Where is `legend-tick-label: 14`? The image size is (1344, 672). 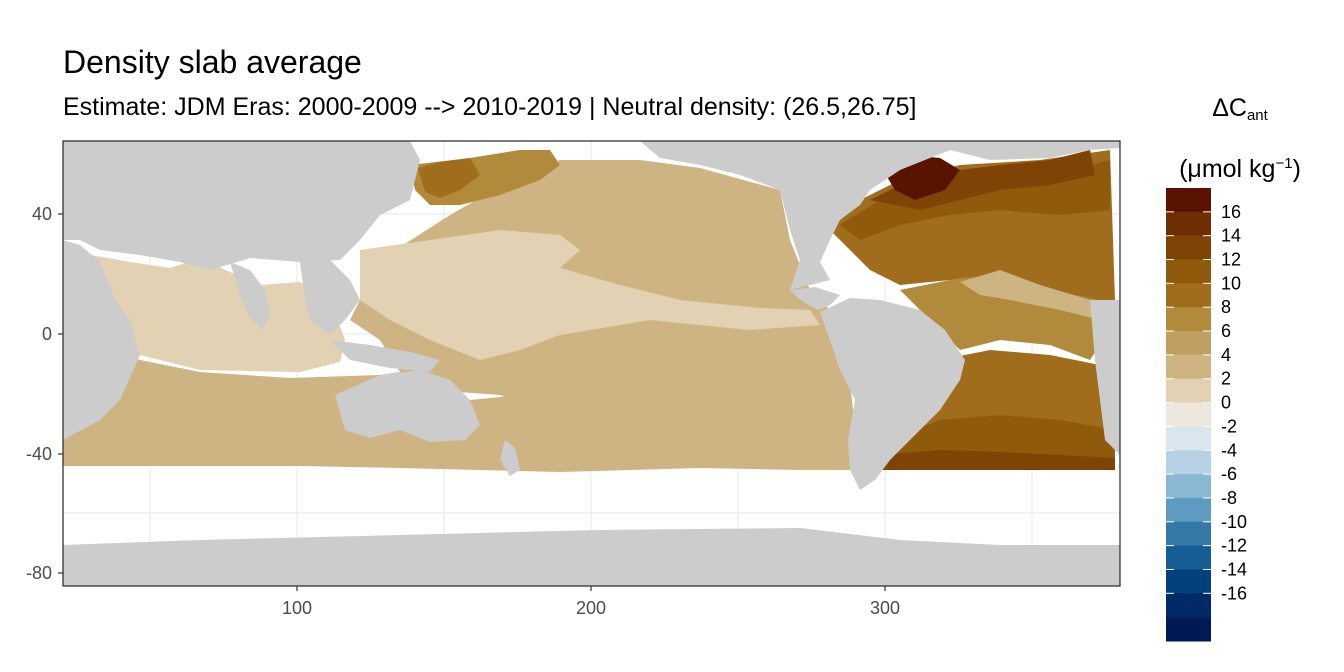 legend-tick-label: 14 is located at coordinates (1231, 236).